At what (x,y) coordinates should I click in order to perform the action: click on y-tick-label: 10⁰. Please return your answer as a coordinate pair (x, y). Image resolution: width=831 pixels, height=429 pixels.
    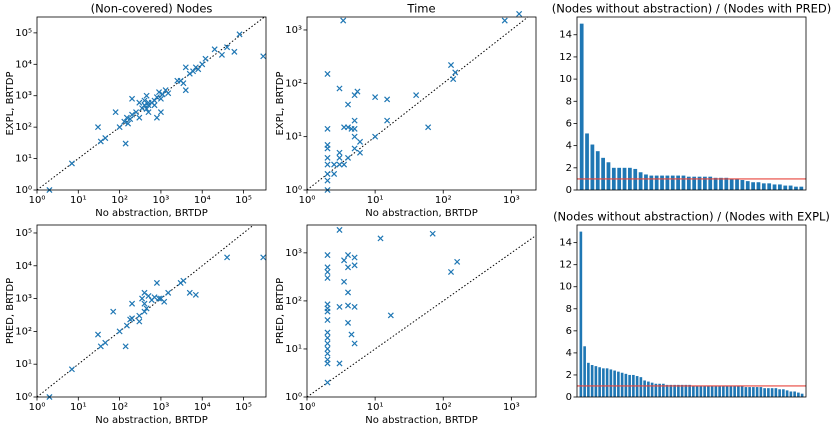
    Looking at the image, I should click on (23, 190).